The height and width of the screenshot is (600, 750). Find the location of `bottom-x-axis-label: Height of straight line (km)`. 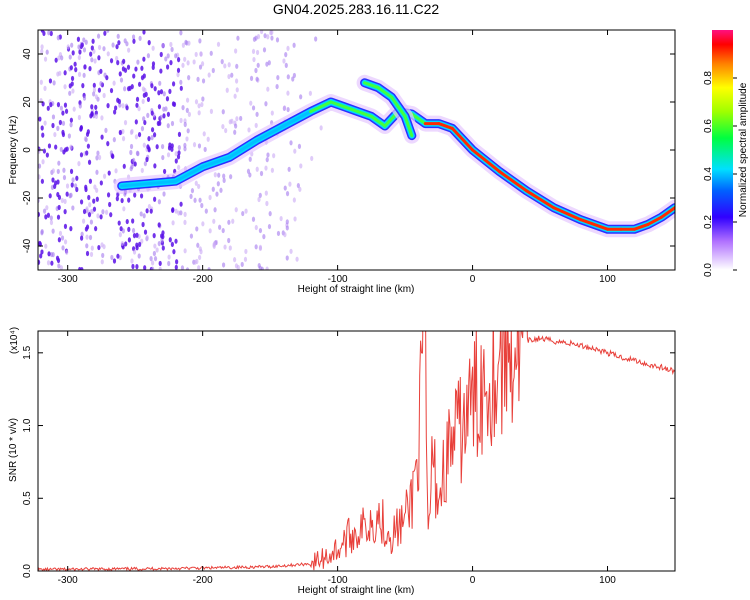

bottom-x-axis-label: Height of straight line (km) is located at coordinates (356, 590).